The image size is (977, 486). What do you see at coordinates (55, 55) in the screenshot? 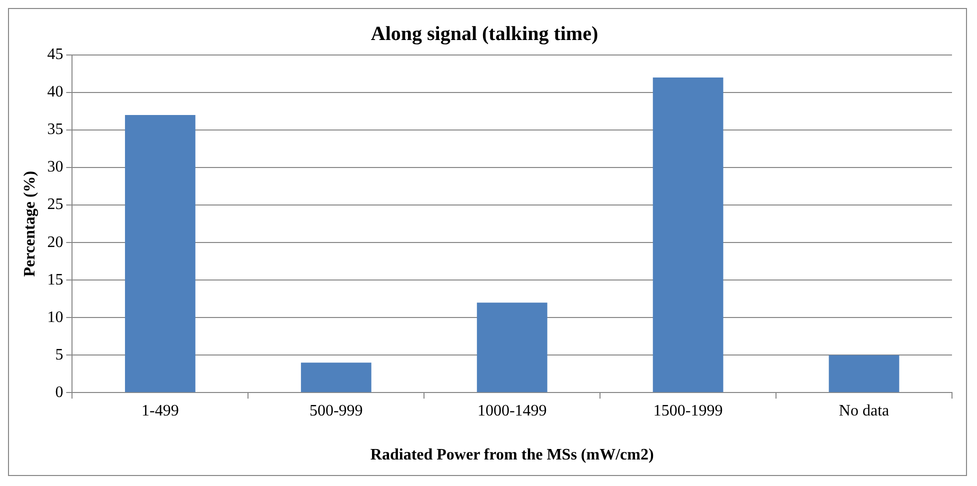
I see `y-tick-label: 45` at bounding box center [55, 55].